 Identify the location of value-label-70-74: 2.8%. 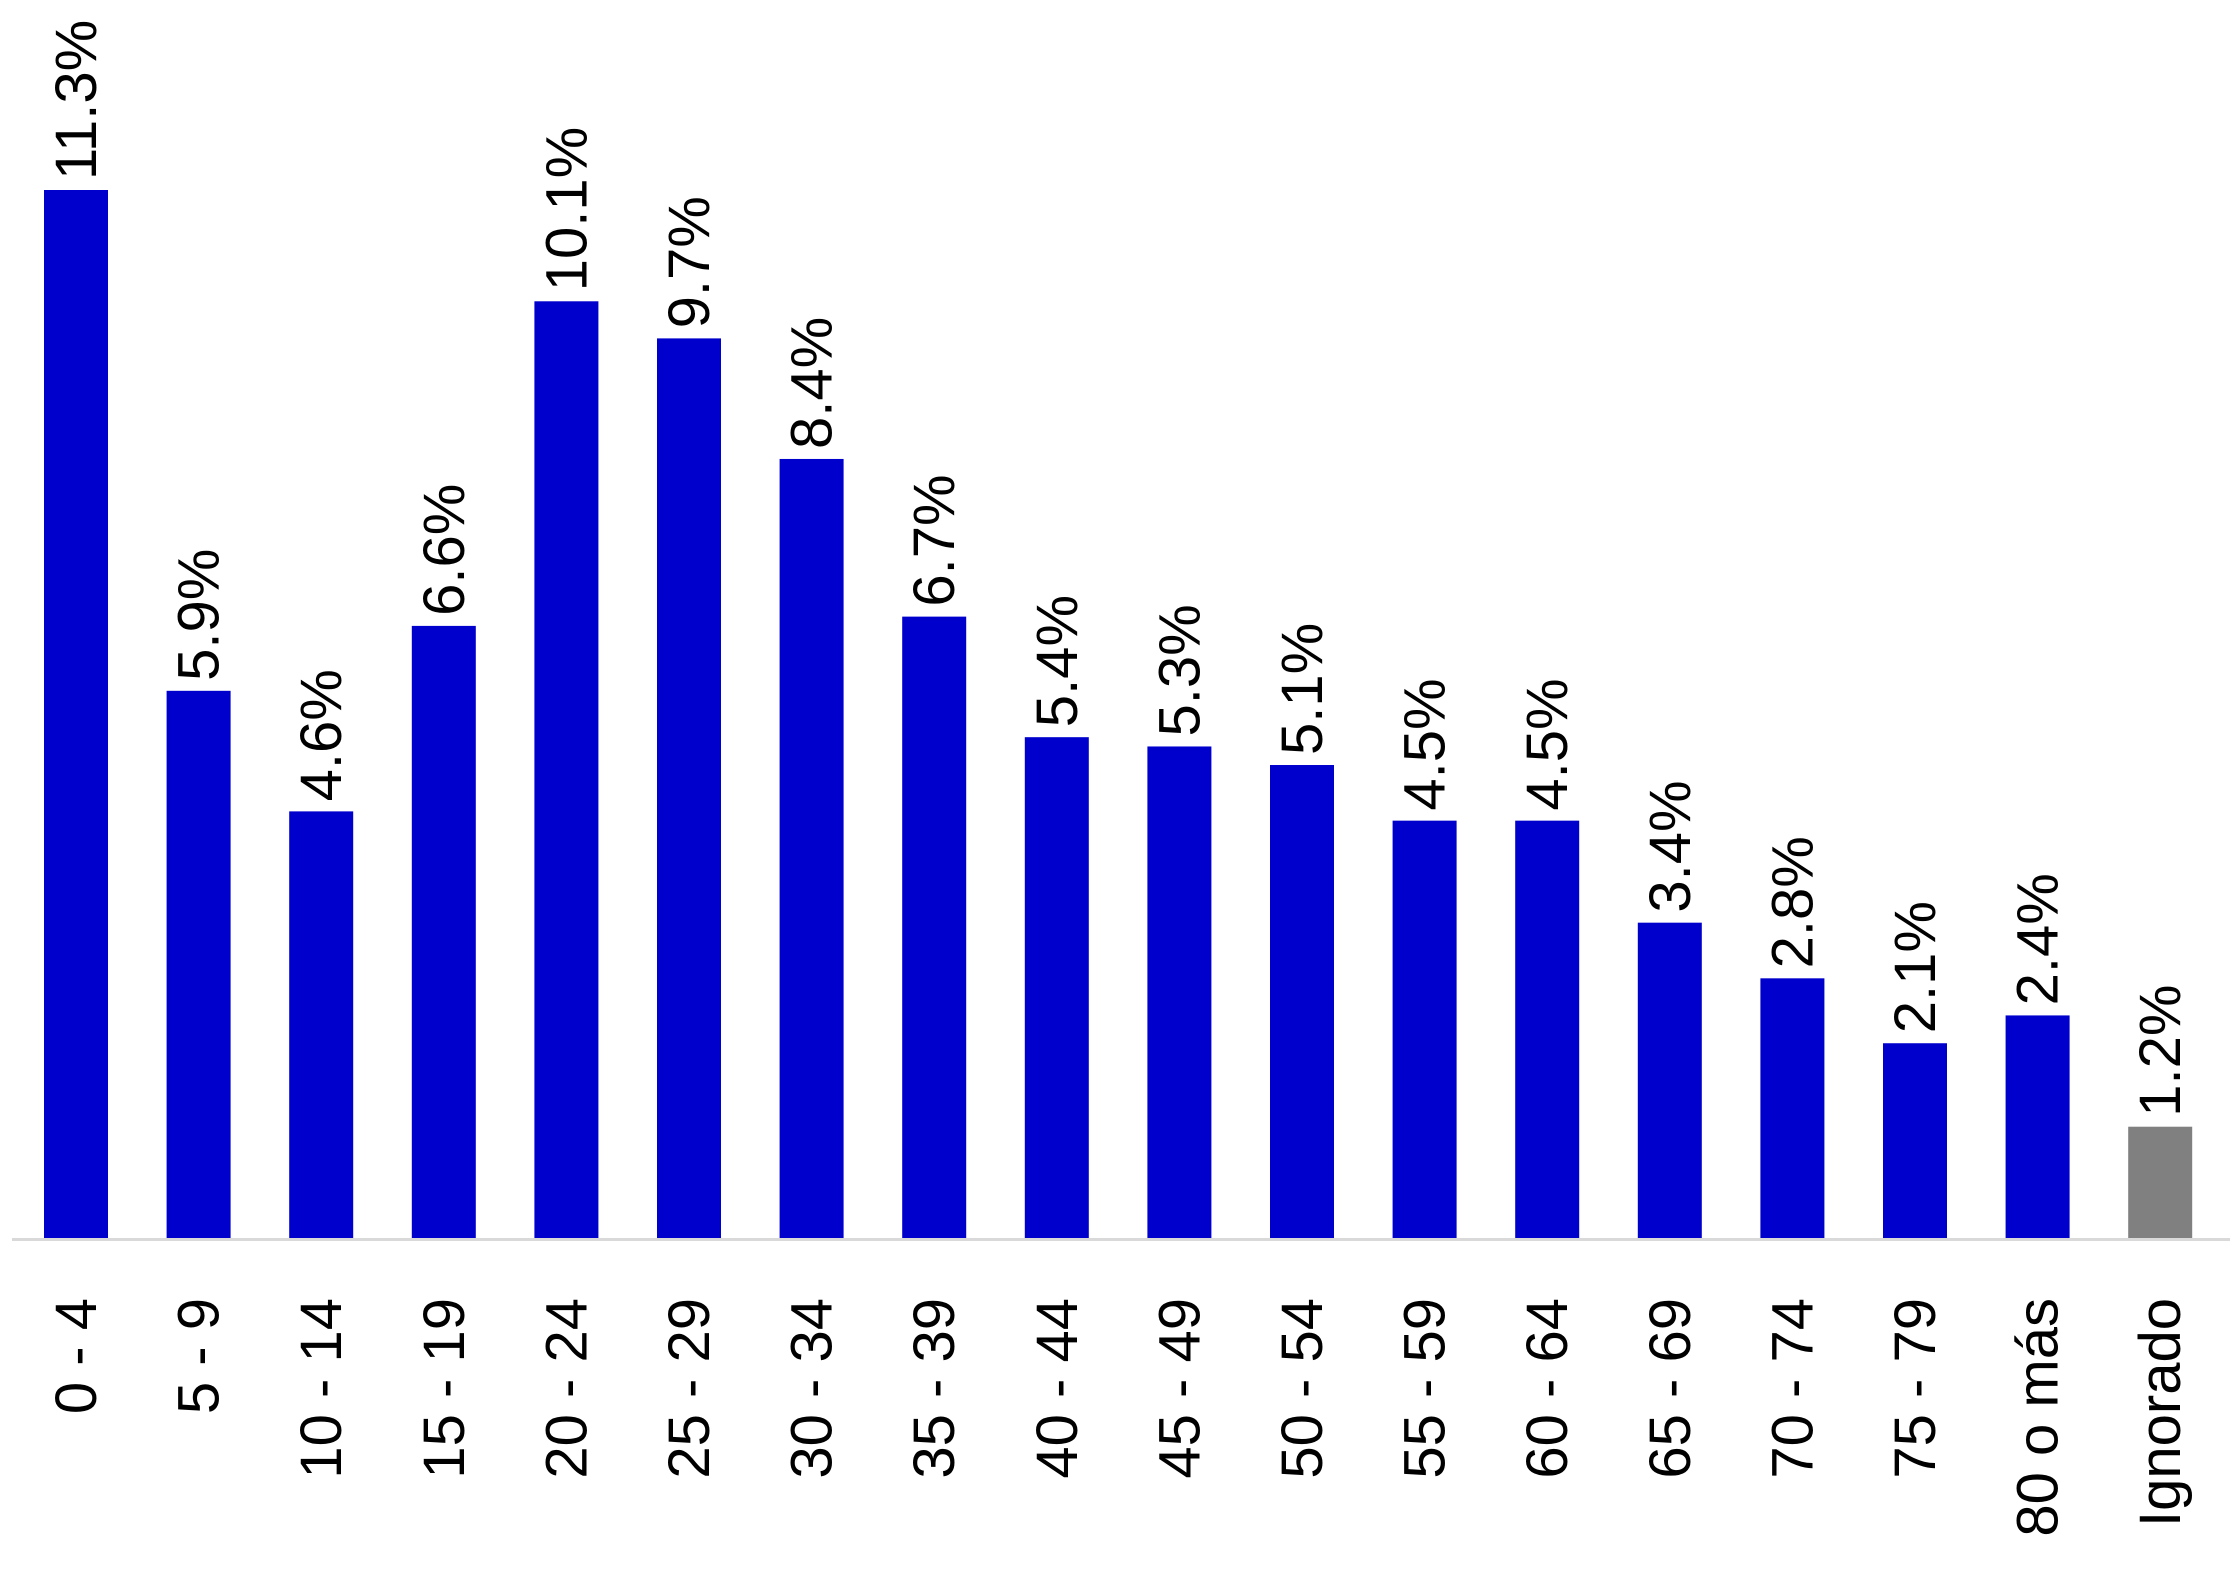
(1792, 902).